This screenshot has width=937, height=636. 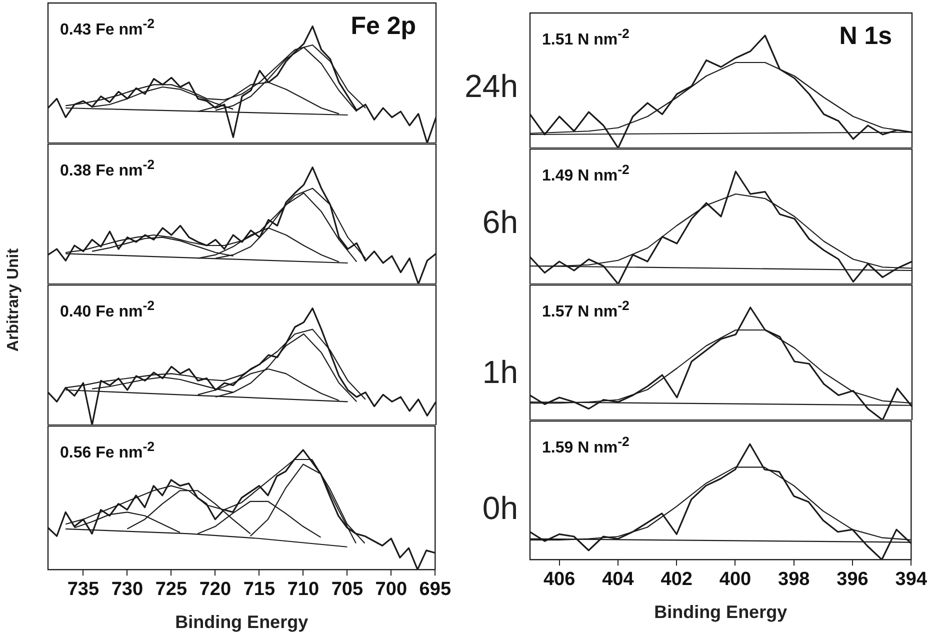 What do you see at coordinates (586, 310) in the screenshot?
I see `annotation: 1.57 N nm$^{-2}$` at bounding box center [586, 310].